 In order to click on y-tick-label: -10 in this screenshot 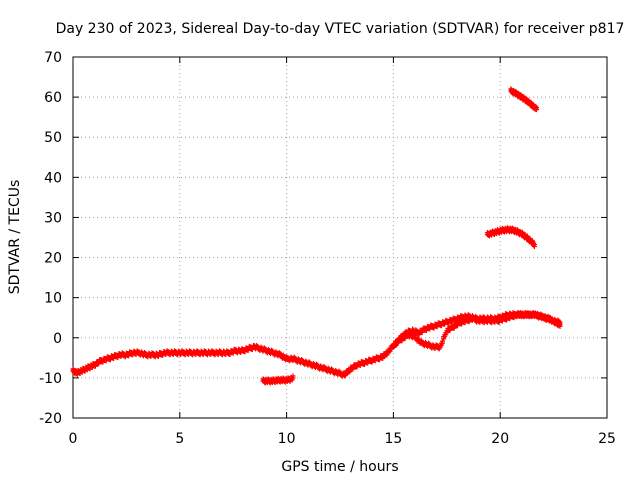, I will do `click(50, 379)`.